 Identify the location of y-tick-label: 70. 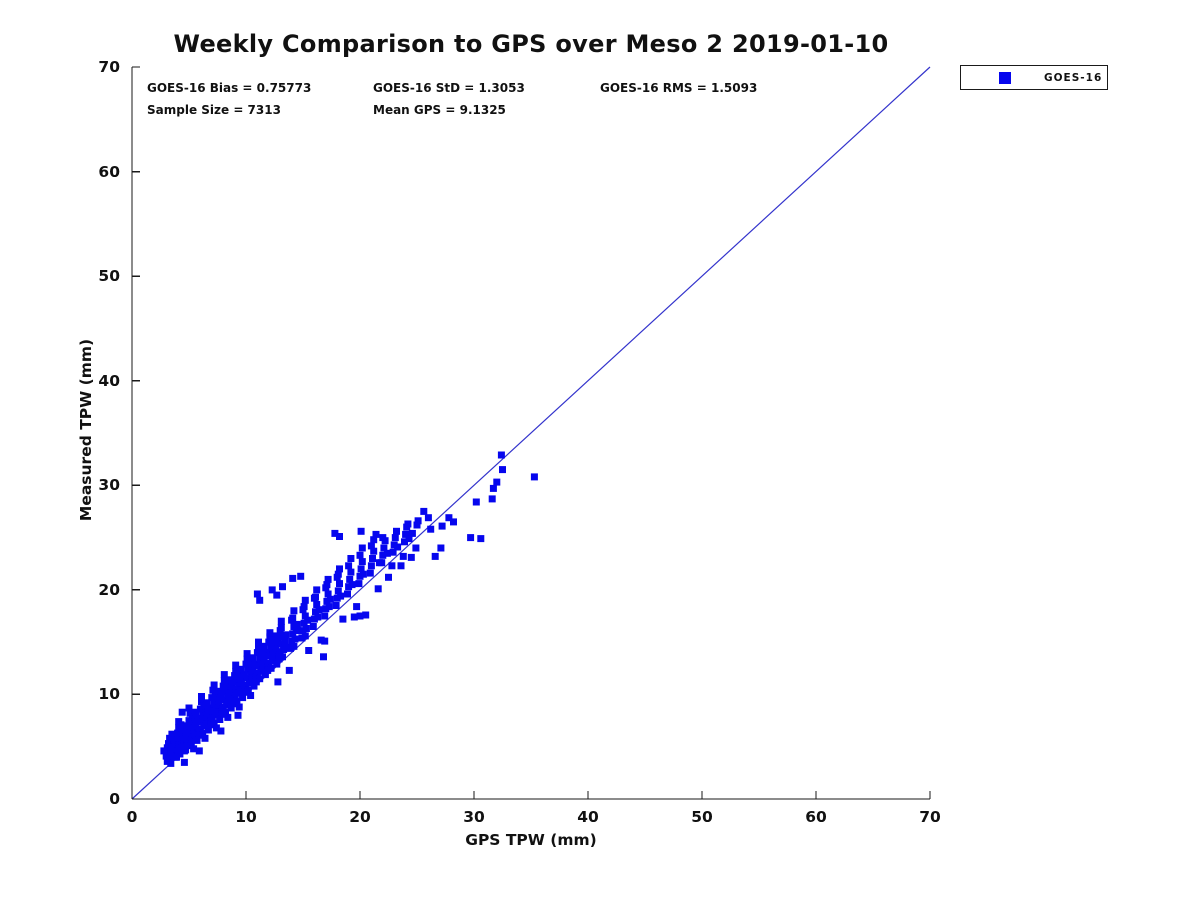
(109, 67).